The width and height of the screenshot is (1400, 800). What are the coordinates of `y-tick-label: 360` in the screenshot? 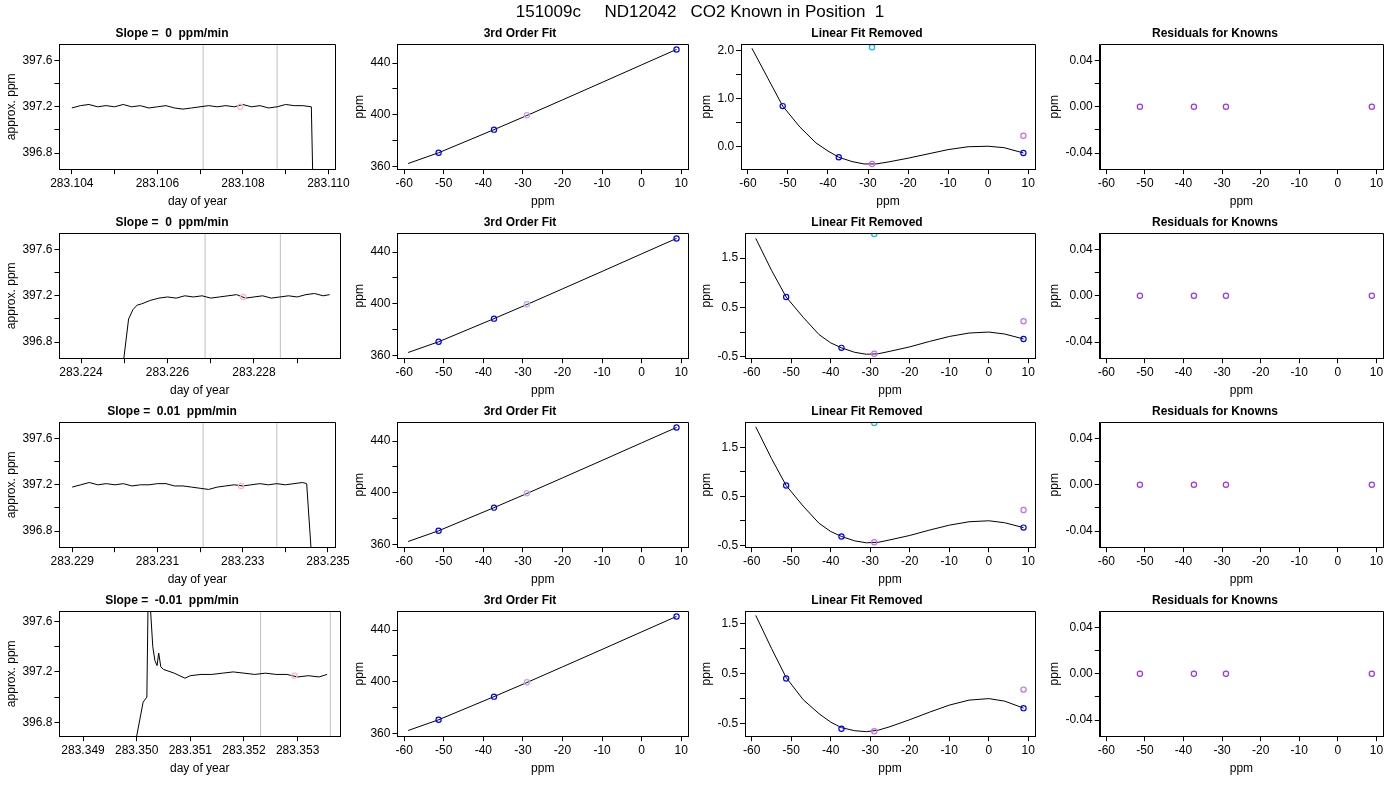 It's located at (380, 354).